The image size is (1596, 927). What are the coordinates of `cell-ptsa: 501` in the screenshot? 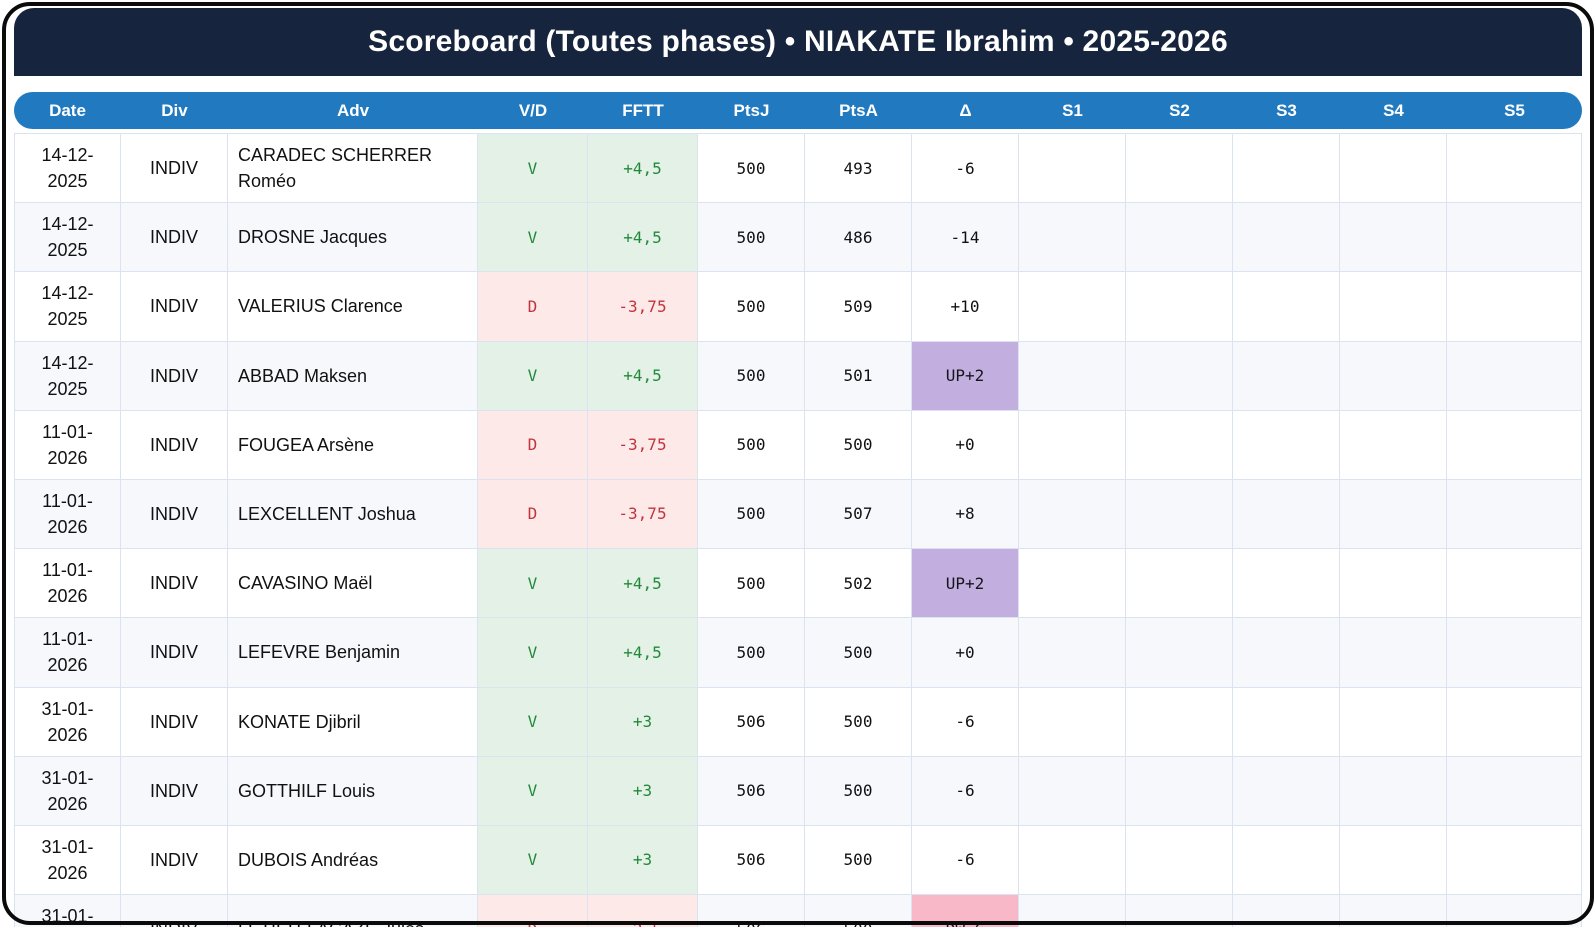 It's located at (858, 376).